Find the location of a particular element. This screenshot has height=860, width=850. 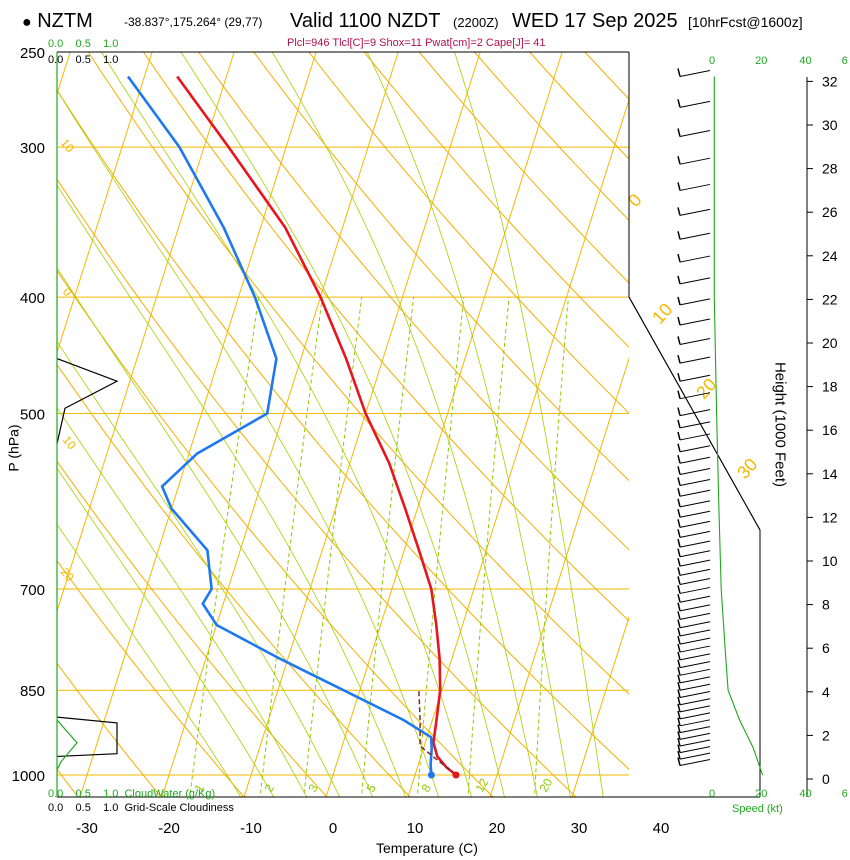

height-tick-label: 30 is located at coordinates (830, 125).